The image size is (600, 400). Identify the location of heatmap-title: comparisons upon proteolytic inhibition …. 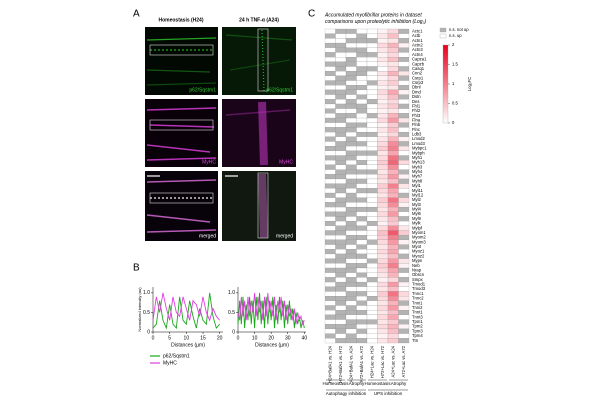
(375, 22).